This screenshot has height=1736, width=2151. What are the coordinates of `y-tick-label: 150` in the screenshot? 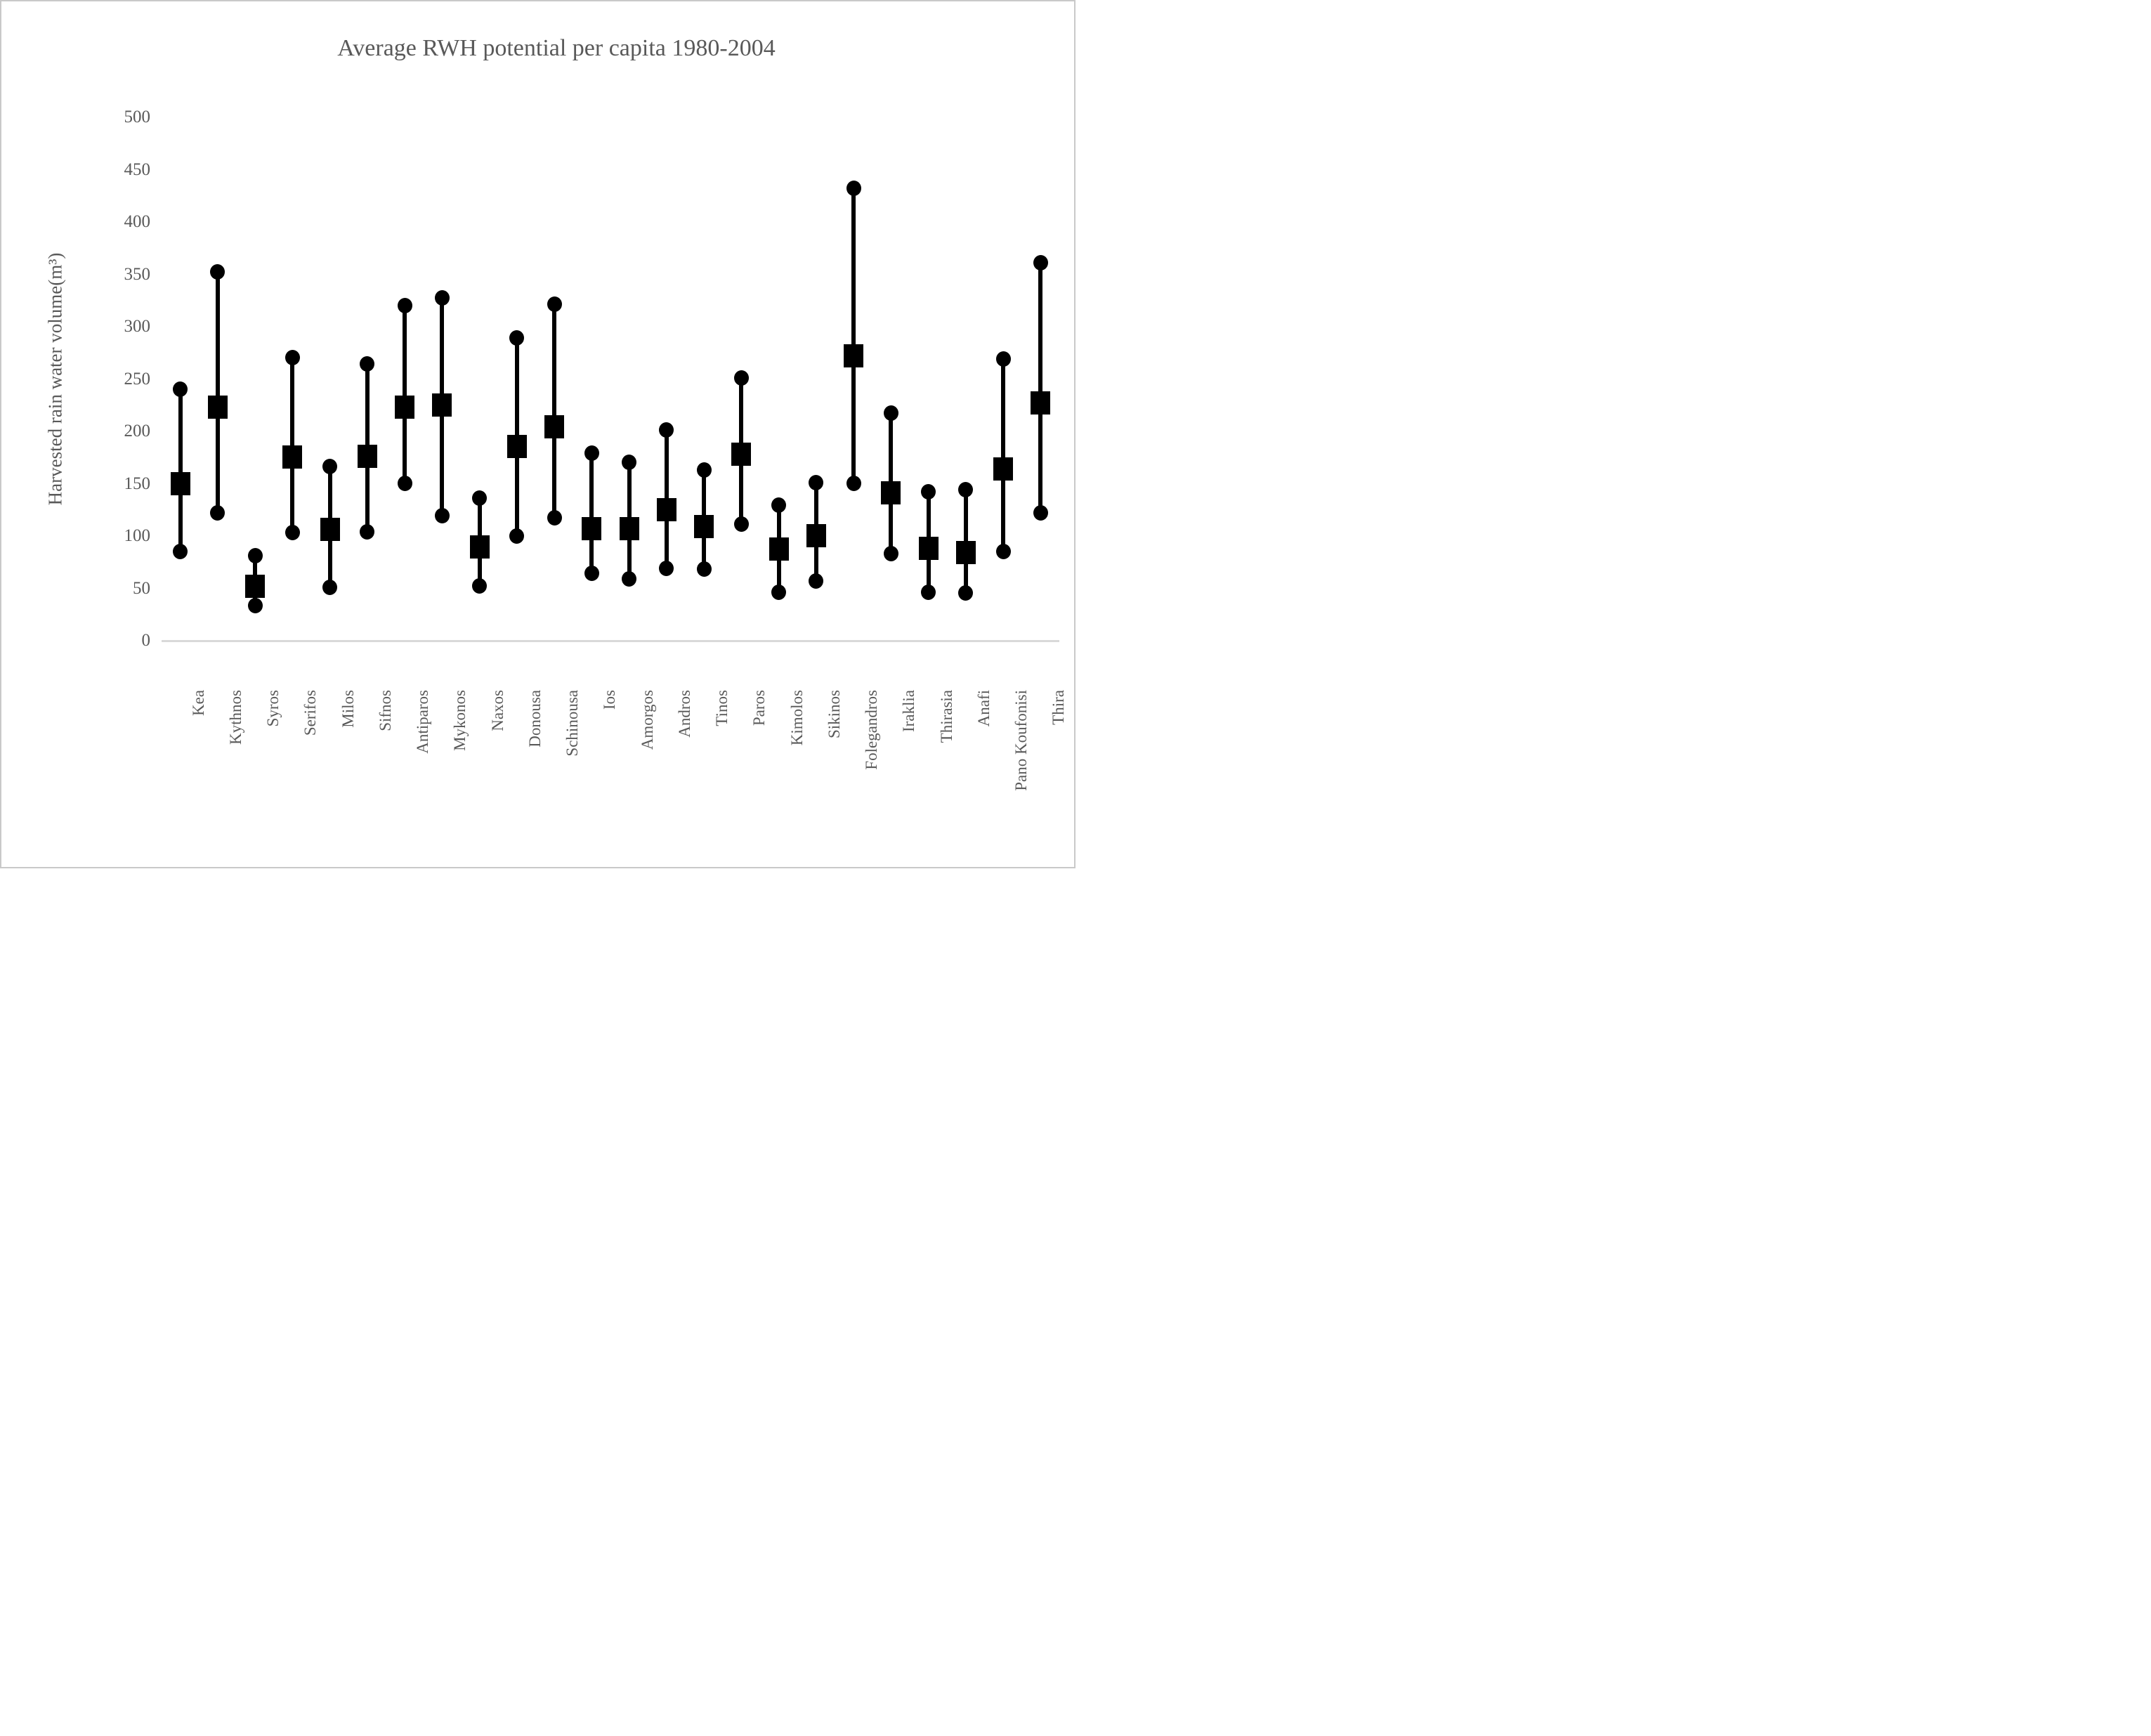 It's located at (137, 483).